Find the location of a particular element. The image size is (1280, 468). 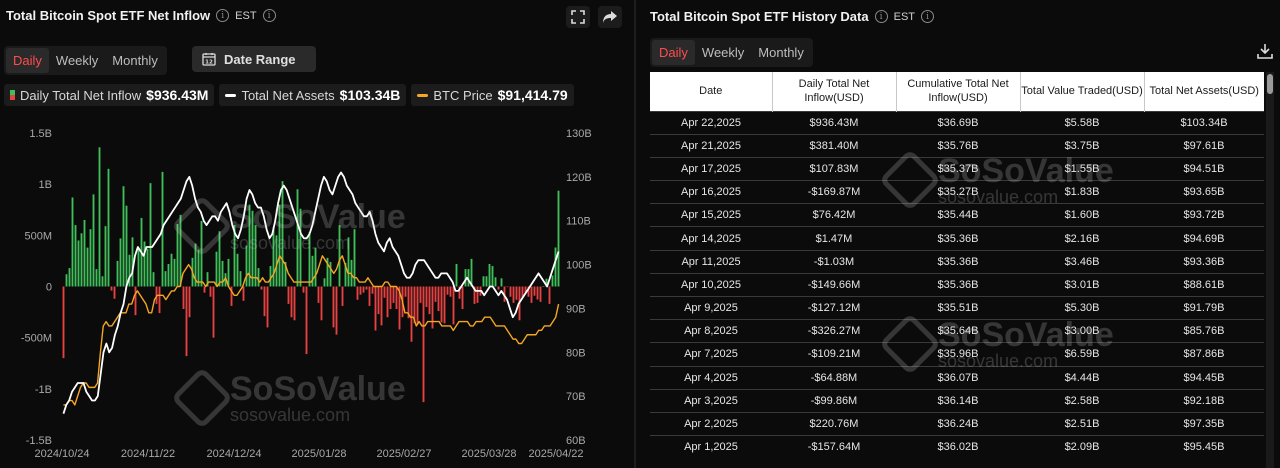

table-cell: $97.61B is located at coordinates (1204, 145).